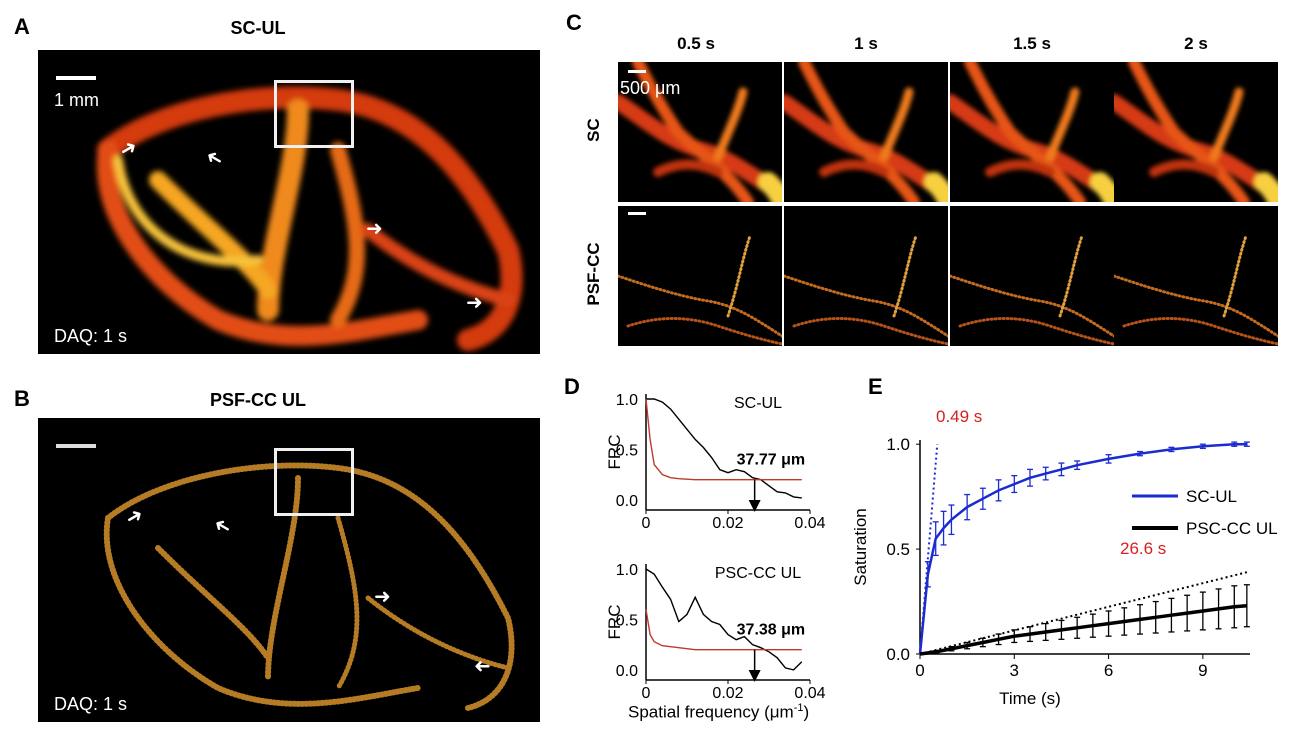 This screenshot has width=1290, height=740. What do you see at coordinates (711, 712) in the screenshot?
I see `panel-d-xlabel-main: Spatial frequency (μm` at bounding box center [711, 712].